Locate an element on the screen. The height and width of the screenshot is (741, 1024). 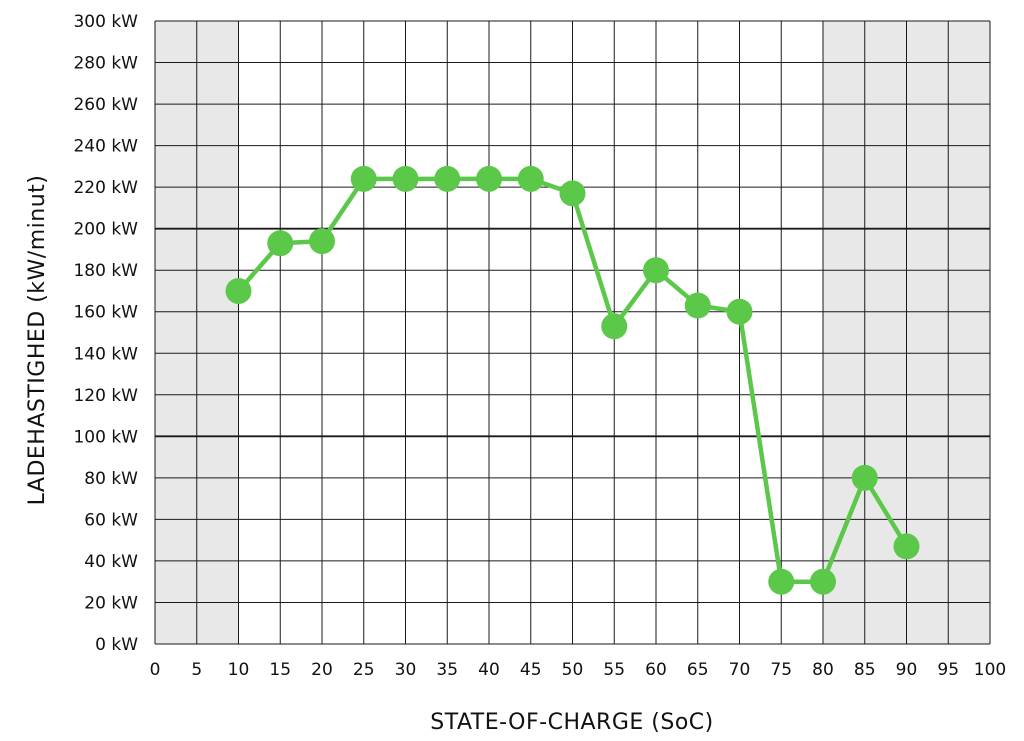
x-tick-label: 70 is located at coordinates (740, 670).